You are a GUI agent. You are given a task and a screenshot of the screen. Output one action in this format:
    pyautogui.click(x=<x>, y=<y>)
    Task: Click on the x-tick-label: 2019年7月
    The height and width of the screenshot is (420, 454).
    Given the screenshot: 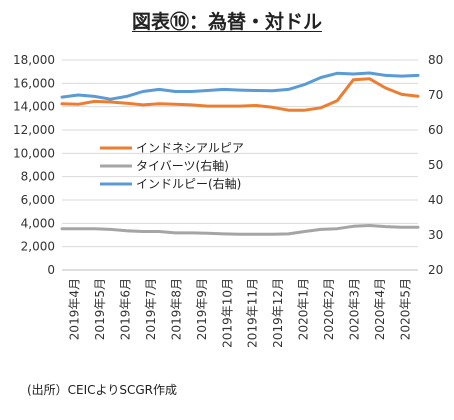 What is the action you would take?
    pyautogui.click(x=151, y=309)
    